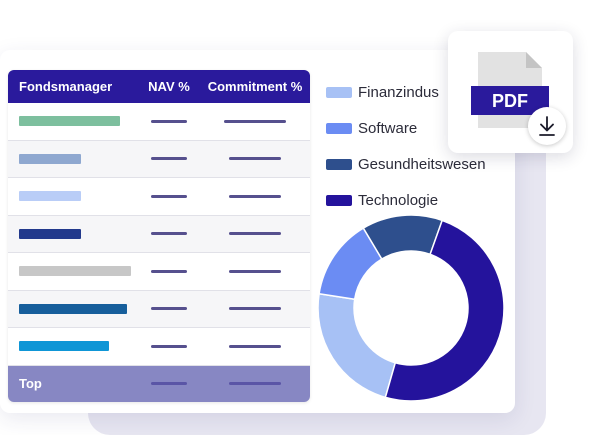  Describe the element at coordinates (398, 92) in the screenshot. I see `legend-label: Finanzindus` at that location.